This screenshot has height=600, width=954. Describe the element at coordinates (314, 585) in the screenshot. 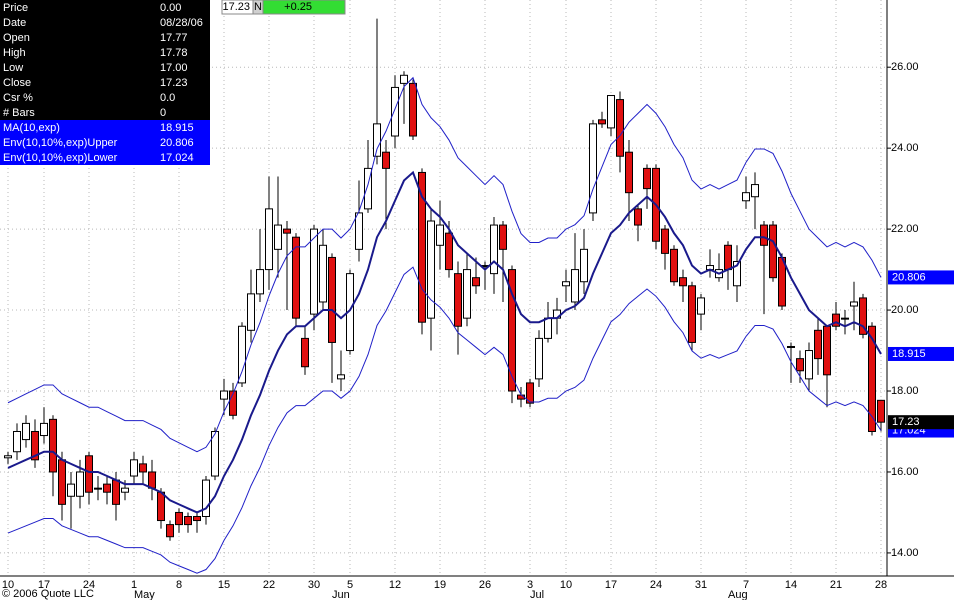

I see `x-tick-label: 30` at that location.